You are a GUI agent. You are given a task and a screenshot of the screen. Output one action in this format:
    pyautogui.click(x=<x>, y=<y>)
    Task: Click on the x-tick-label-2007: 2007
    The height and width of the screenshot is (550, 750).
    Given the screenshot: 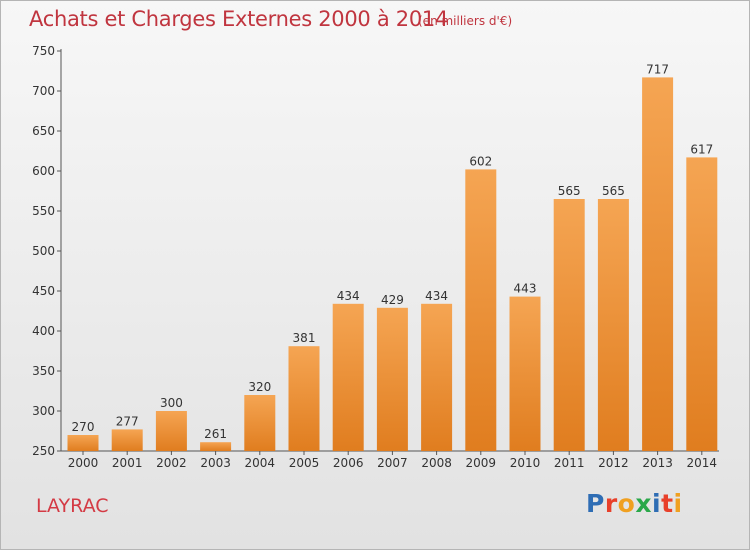 What is the action you would take?
    pyautogui.click(x=392, y=463)
    